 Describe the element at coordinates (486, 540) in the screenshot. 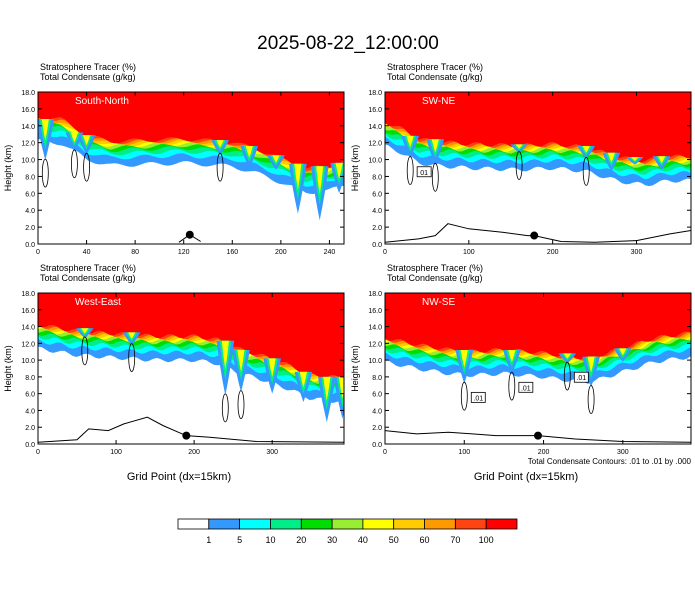

I see `legend-label: 100` at that location.